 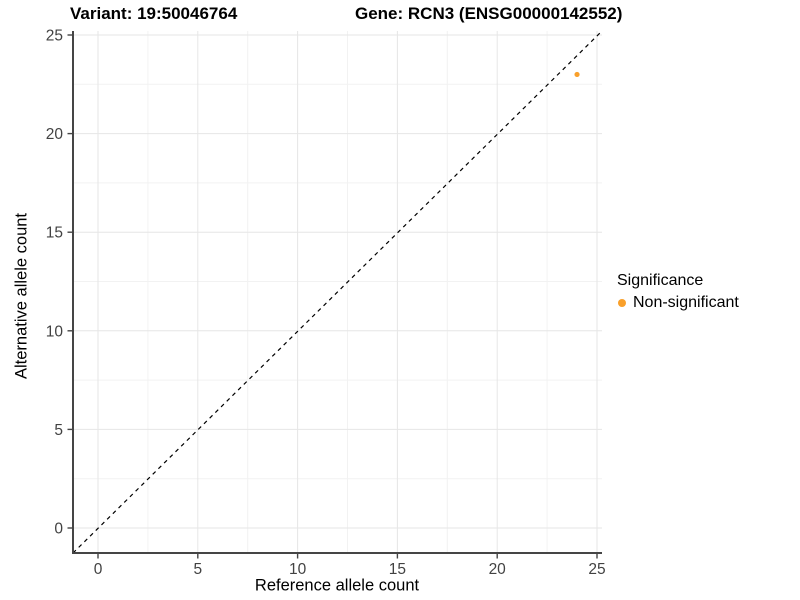 I want to click on y-tick-label: 15, so click(x=54, y=233).